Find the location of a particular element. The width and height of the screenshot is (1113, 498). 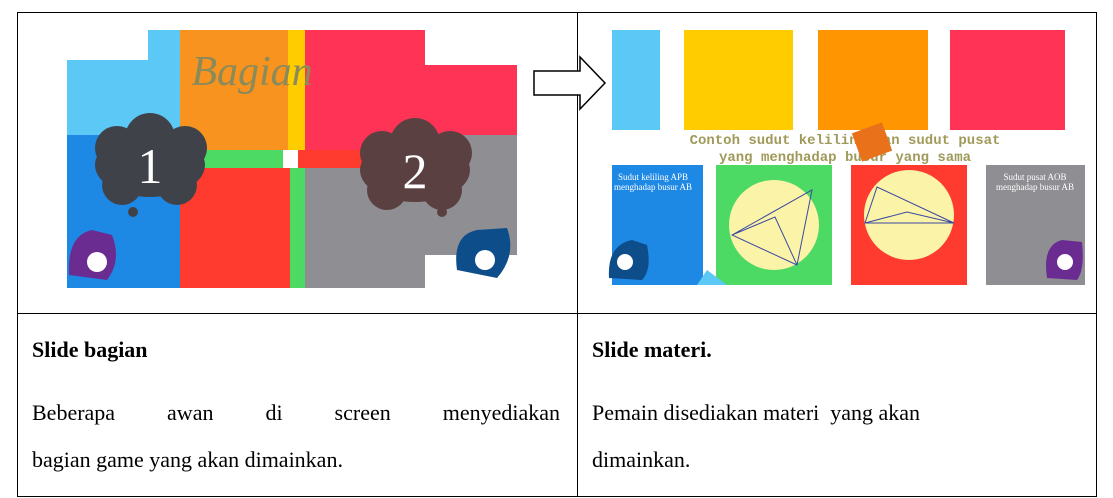

slide-title: Bagian is located at coordinates (251, 72).